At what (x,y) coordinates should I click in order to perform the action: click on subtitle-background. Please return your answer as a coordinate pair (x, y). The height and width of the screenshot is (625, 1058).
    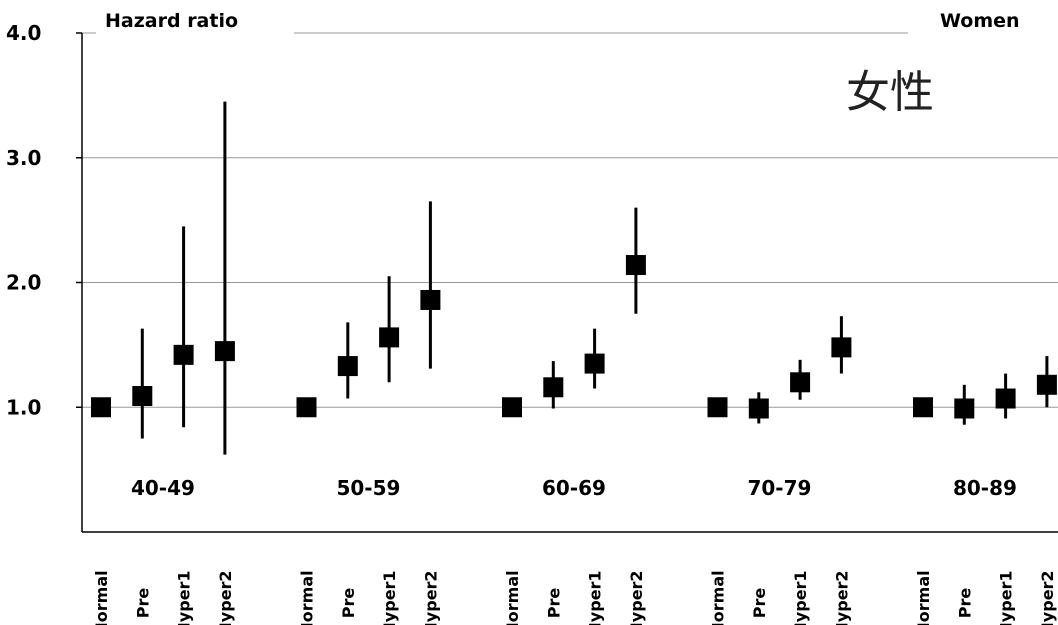
    Looking at the image, I should click on (983, 21).